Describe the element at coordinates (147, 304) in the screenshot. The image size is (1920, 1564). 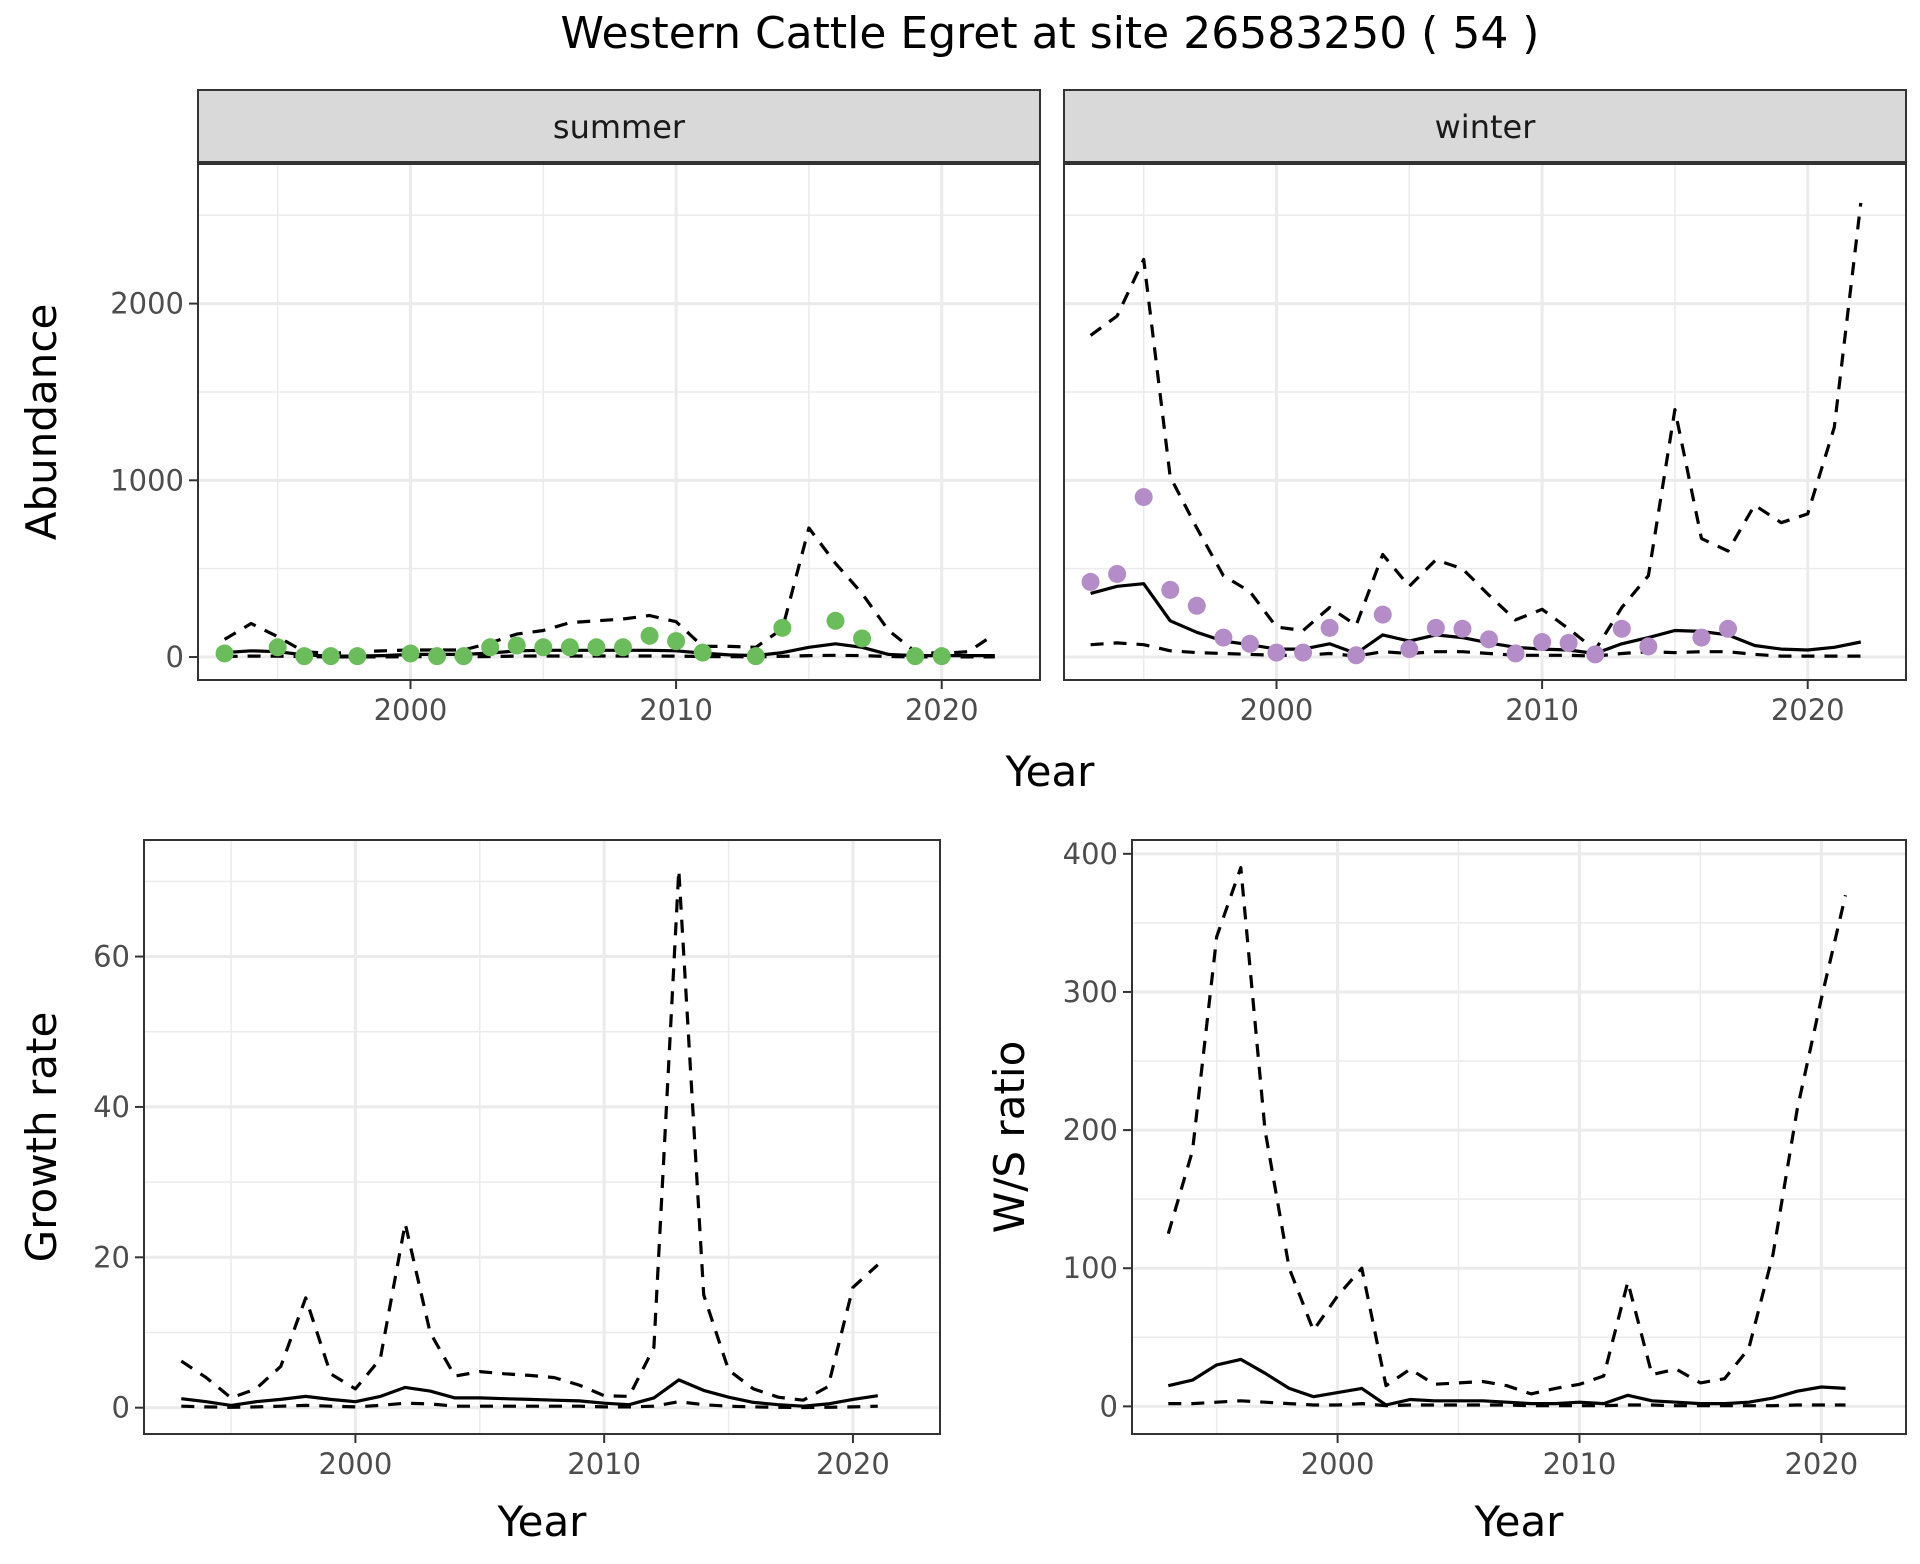
I see `y-tick-label: 2000` at that location.